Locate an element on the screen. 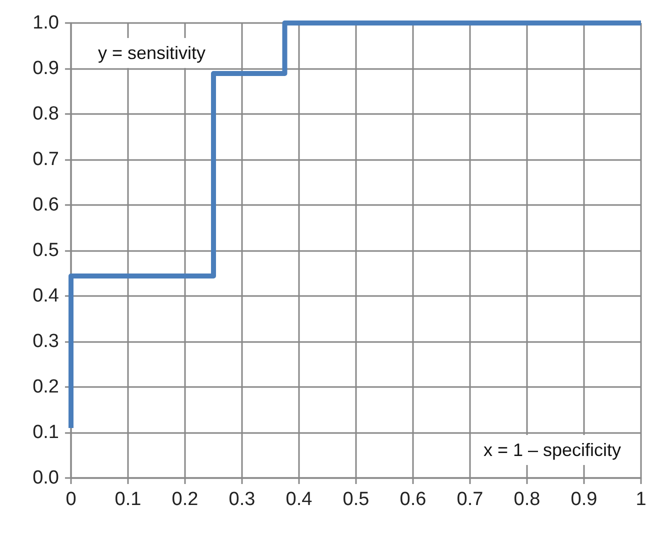 The width and height of the screenshot is (651, 535). x-tick-label: 0 is located at coordinates (71, 499).